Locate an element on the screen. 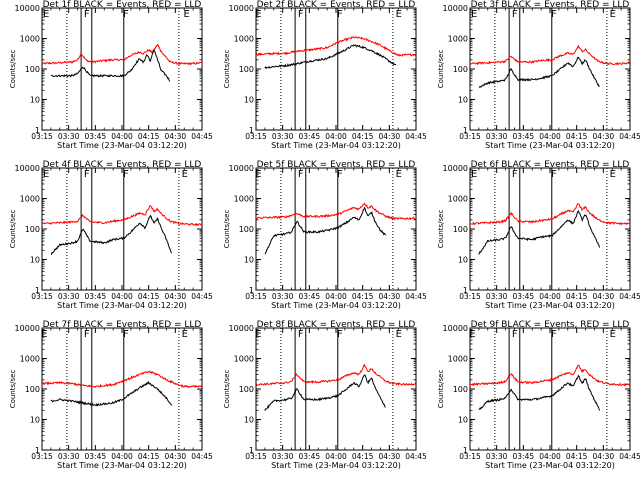 The height and width of the screenshot is (480, 640). chart-title: Det 3f BLACK = Events, RED = LLD is located at coordinates (550, 5).